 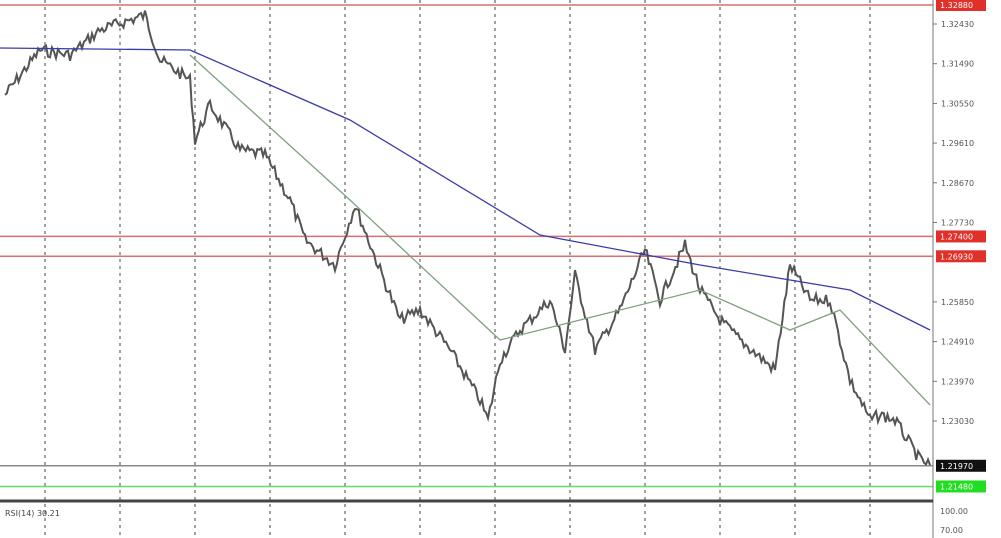 What do you see at coordinates (956, 256) in the screenshot?
I see `level-tag-label: 1.26930` at bounding box center [956, 256].